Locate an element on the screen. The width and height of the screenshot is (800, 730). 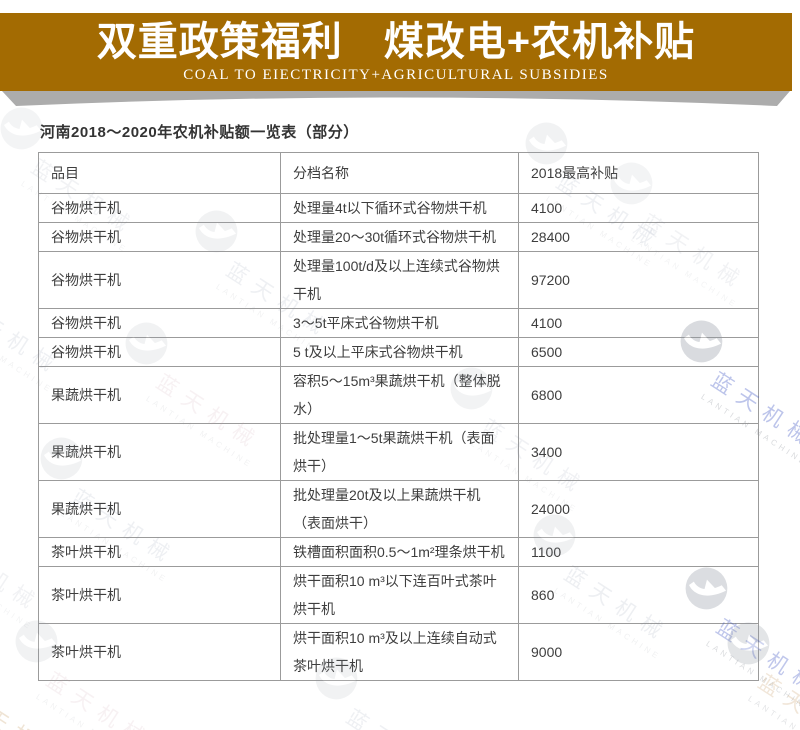
subsidy-cell: 6500 is located at coordinates (638, 352).